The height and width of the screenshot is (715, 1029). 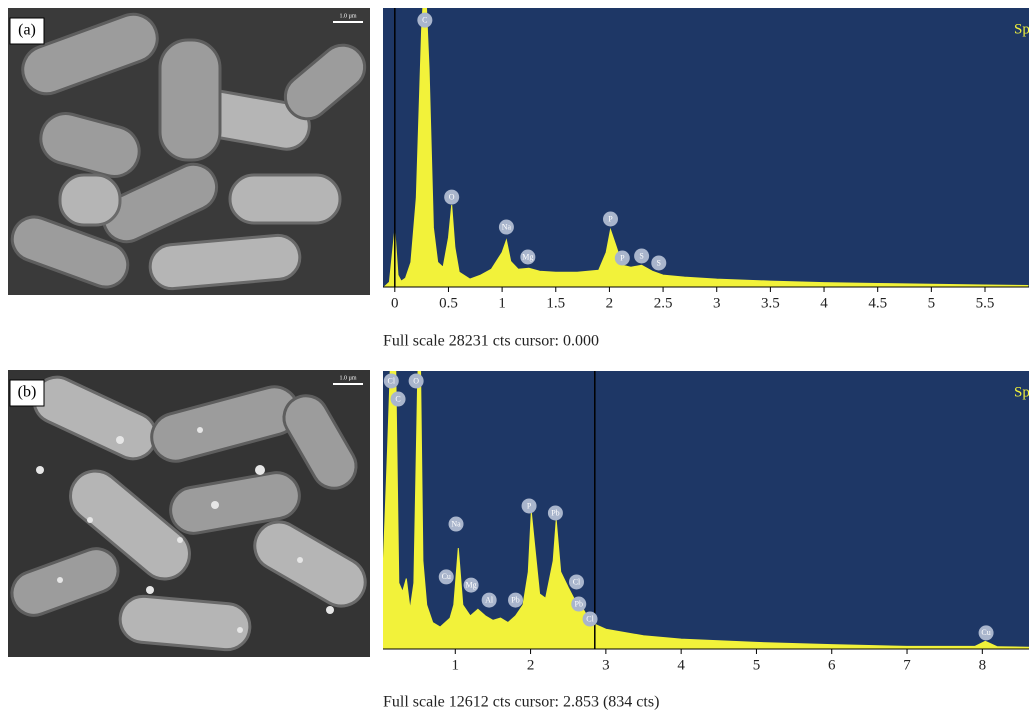 What do you see at coordinates (27, 392) in the screenshot?
I see `panel-label: (b)` at bounding box center [27, 392].